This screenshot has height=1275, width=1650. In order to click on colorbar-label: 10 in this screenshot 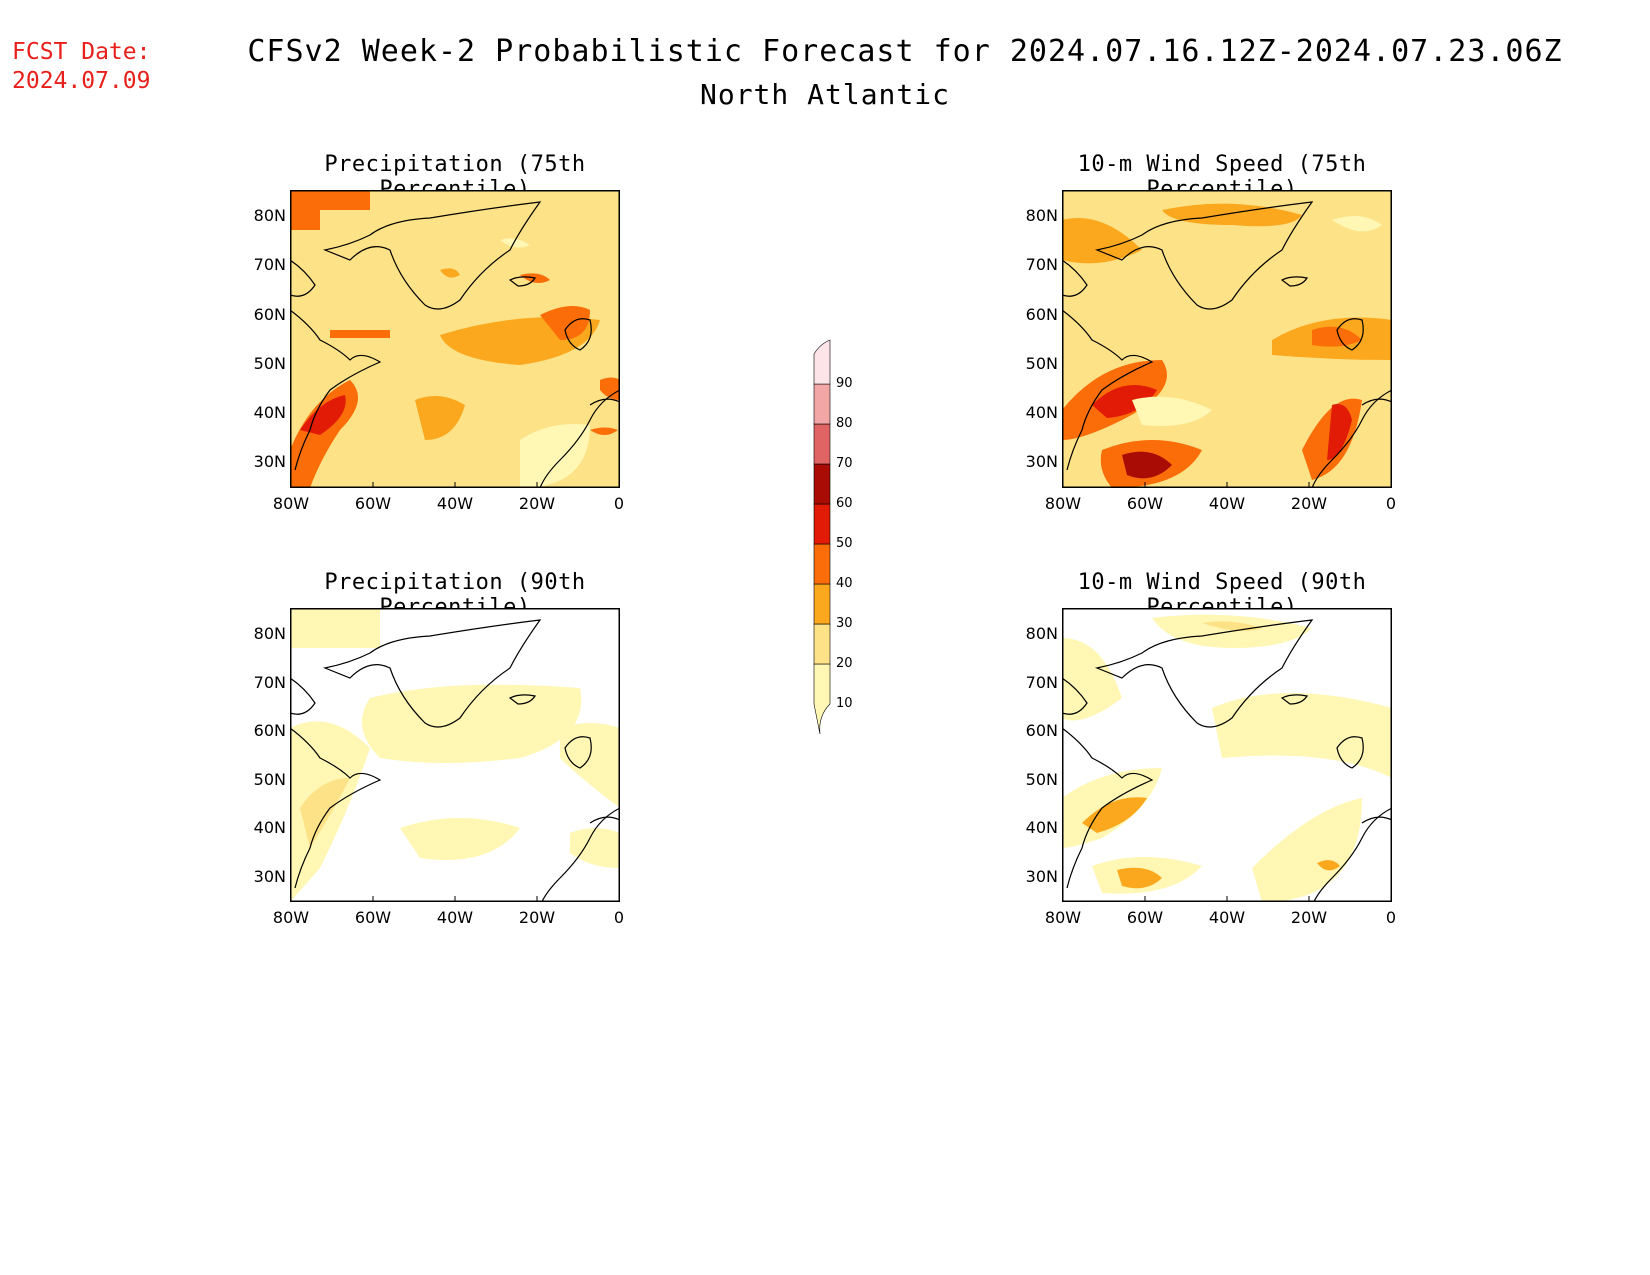, I will do `click(844, 703)`.